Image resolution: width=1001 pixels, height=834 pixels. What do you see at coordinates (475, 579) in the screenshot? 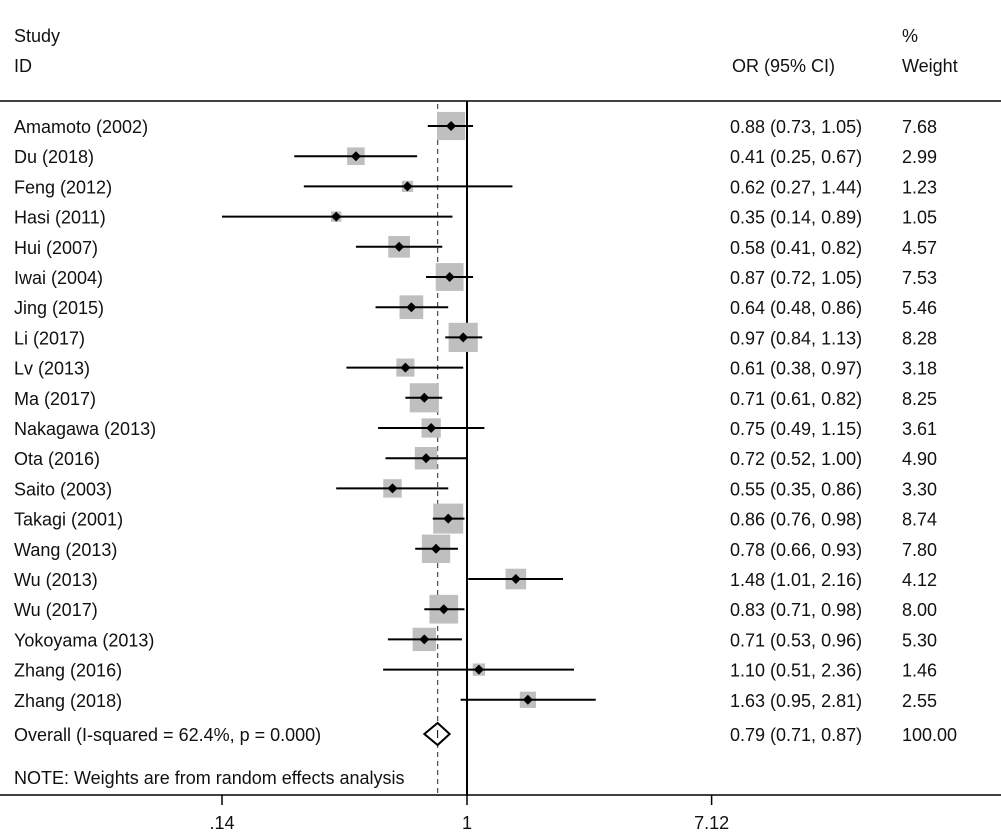
I see `study-row: Wu (2013) 1.48 (1.01, 2.16) 4.12` at bounding box center [475, 579].